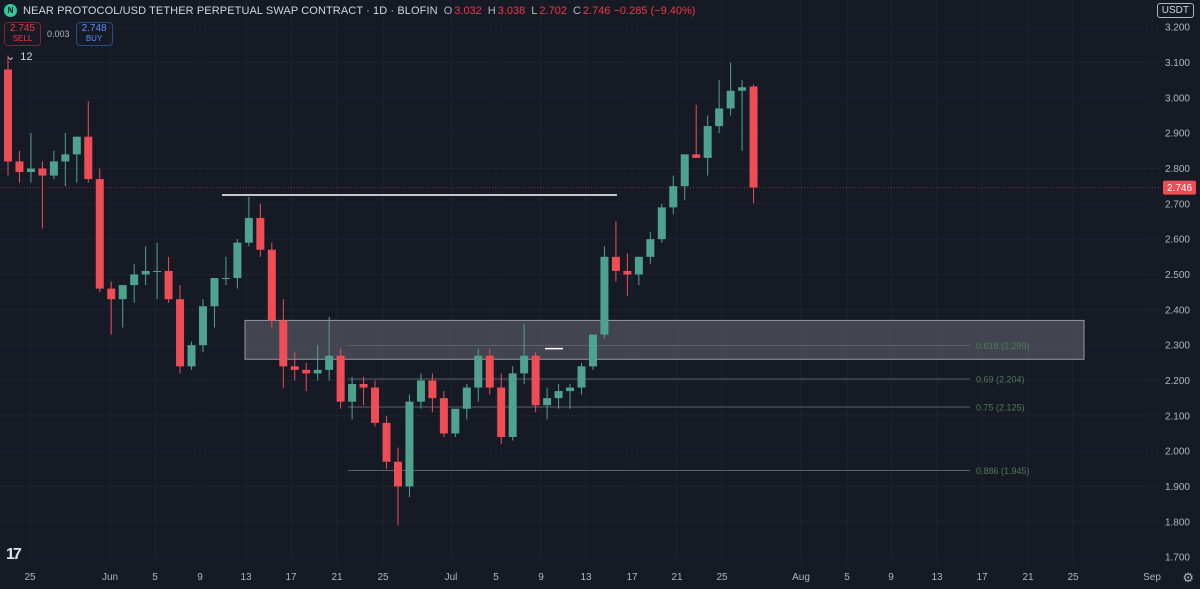 The height and width of the screenshot is (589, 1200). I want to click on sell-button: 2.745 SELL, so click(23, 34).